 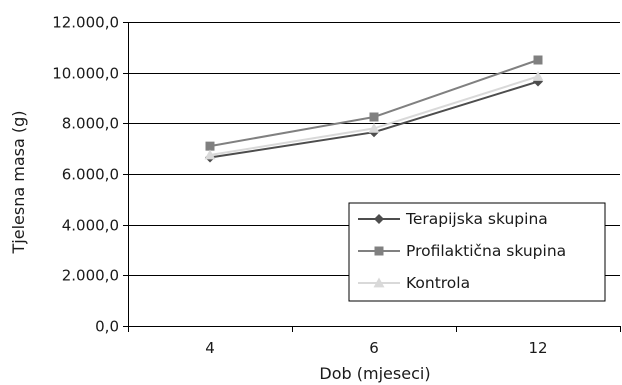 I want to click on legend-item: Kontrola, so click(x=414, y=283).